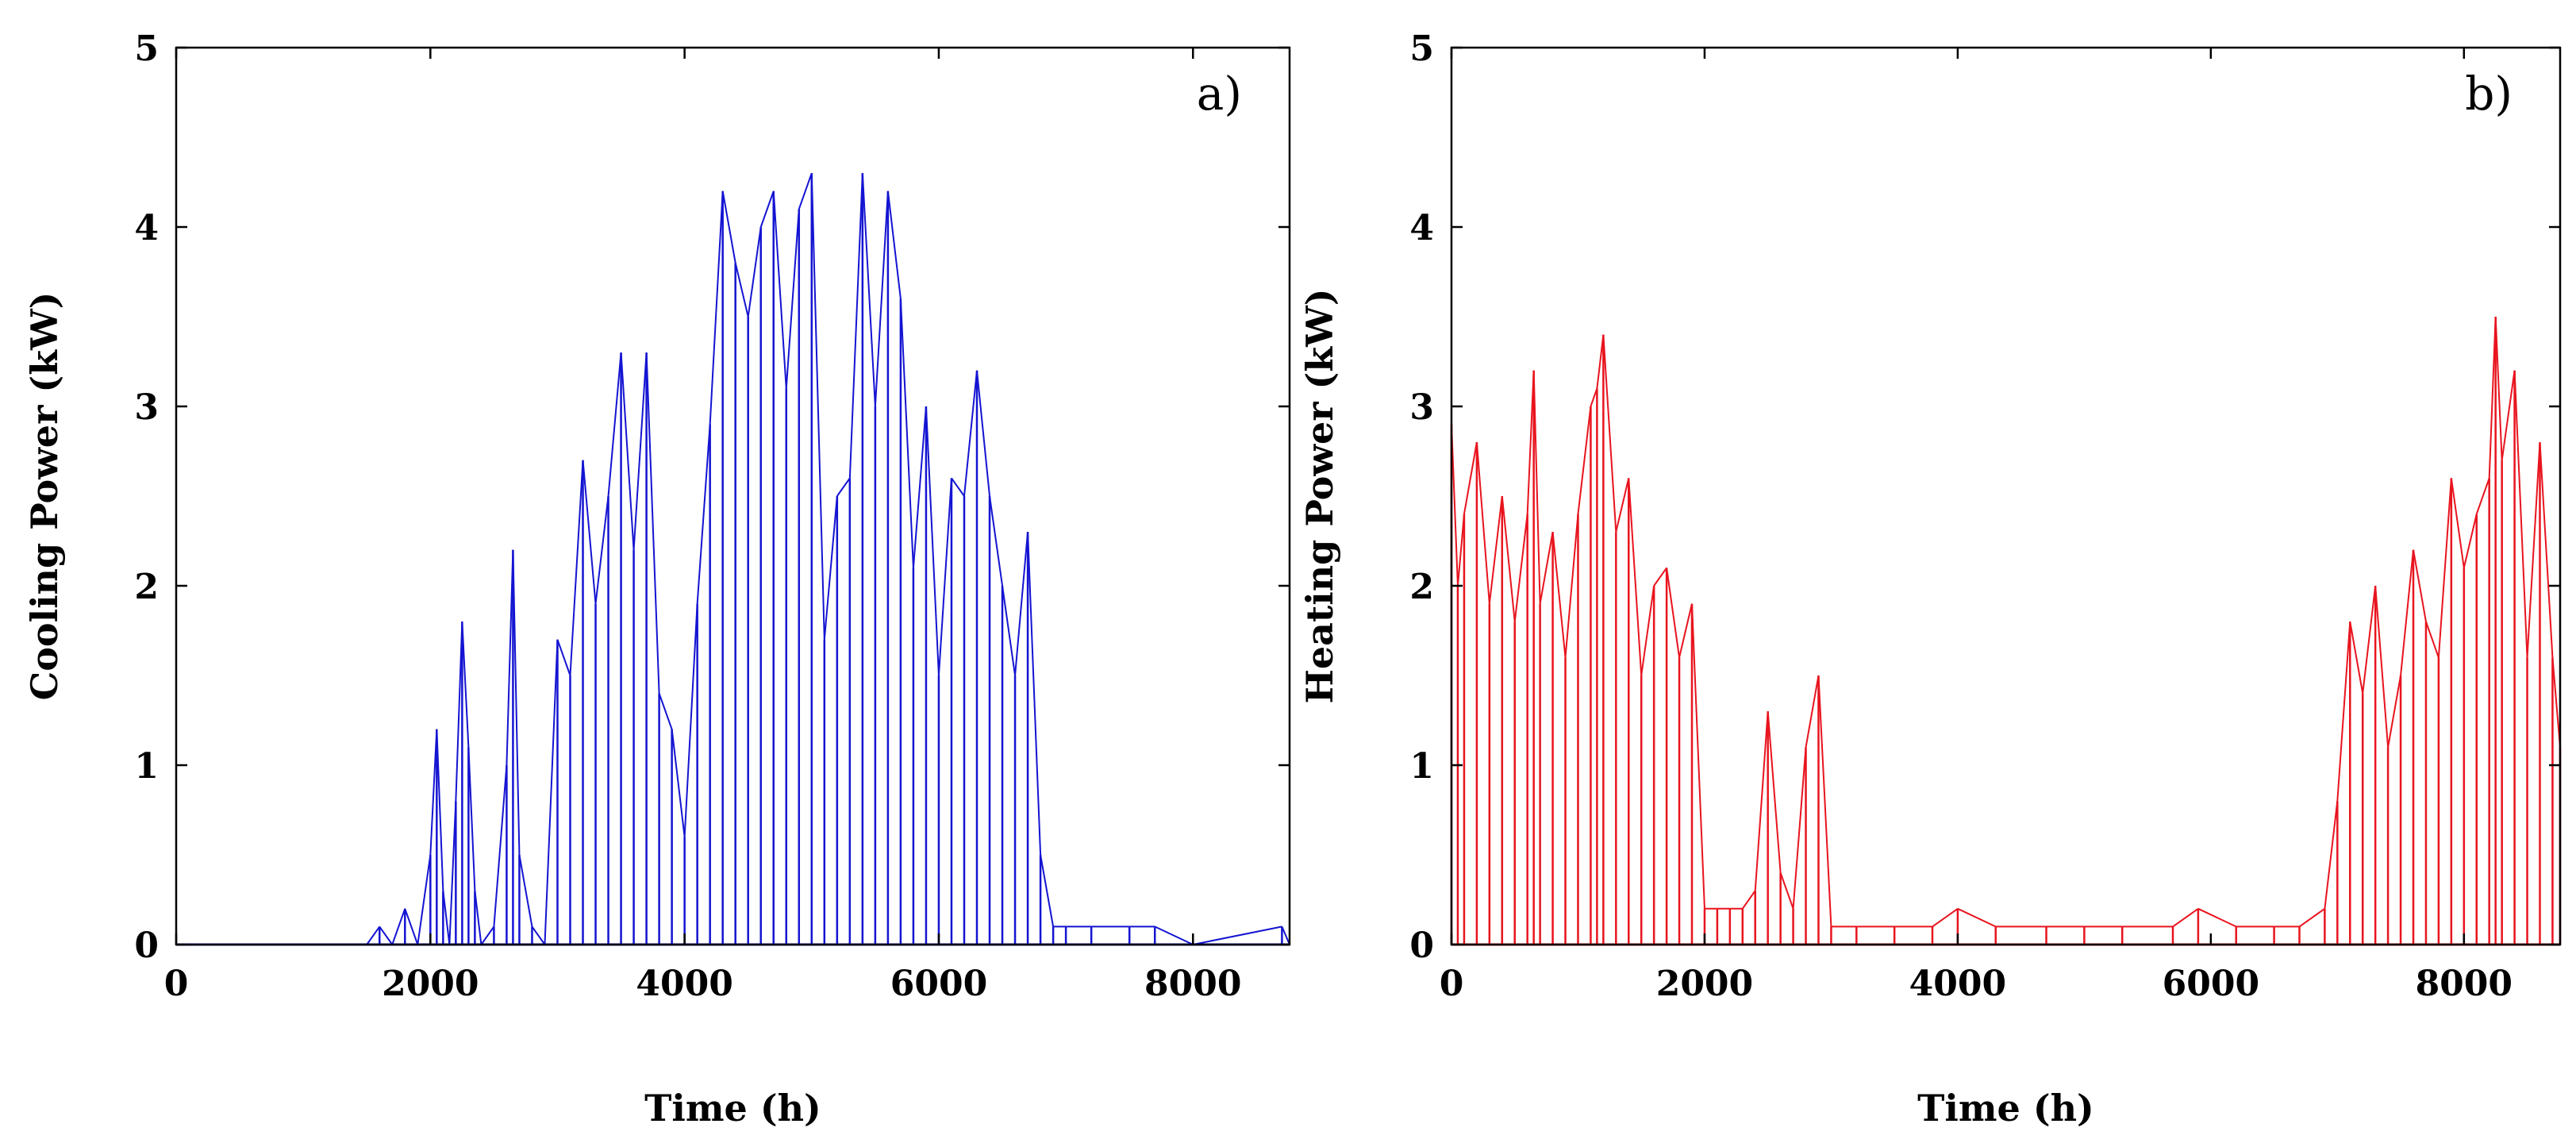 This screenshot has height=1143, width=2576. Describe the element at coordinates (146, 587) in the screenshot. I see `cooling-y-tick-label: 2` at that location.